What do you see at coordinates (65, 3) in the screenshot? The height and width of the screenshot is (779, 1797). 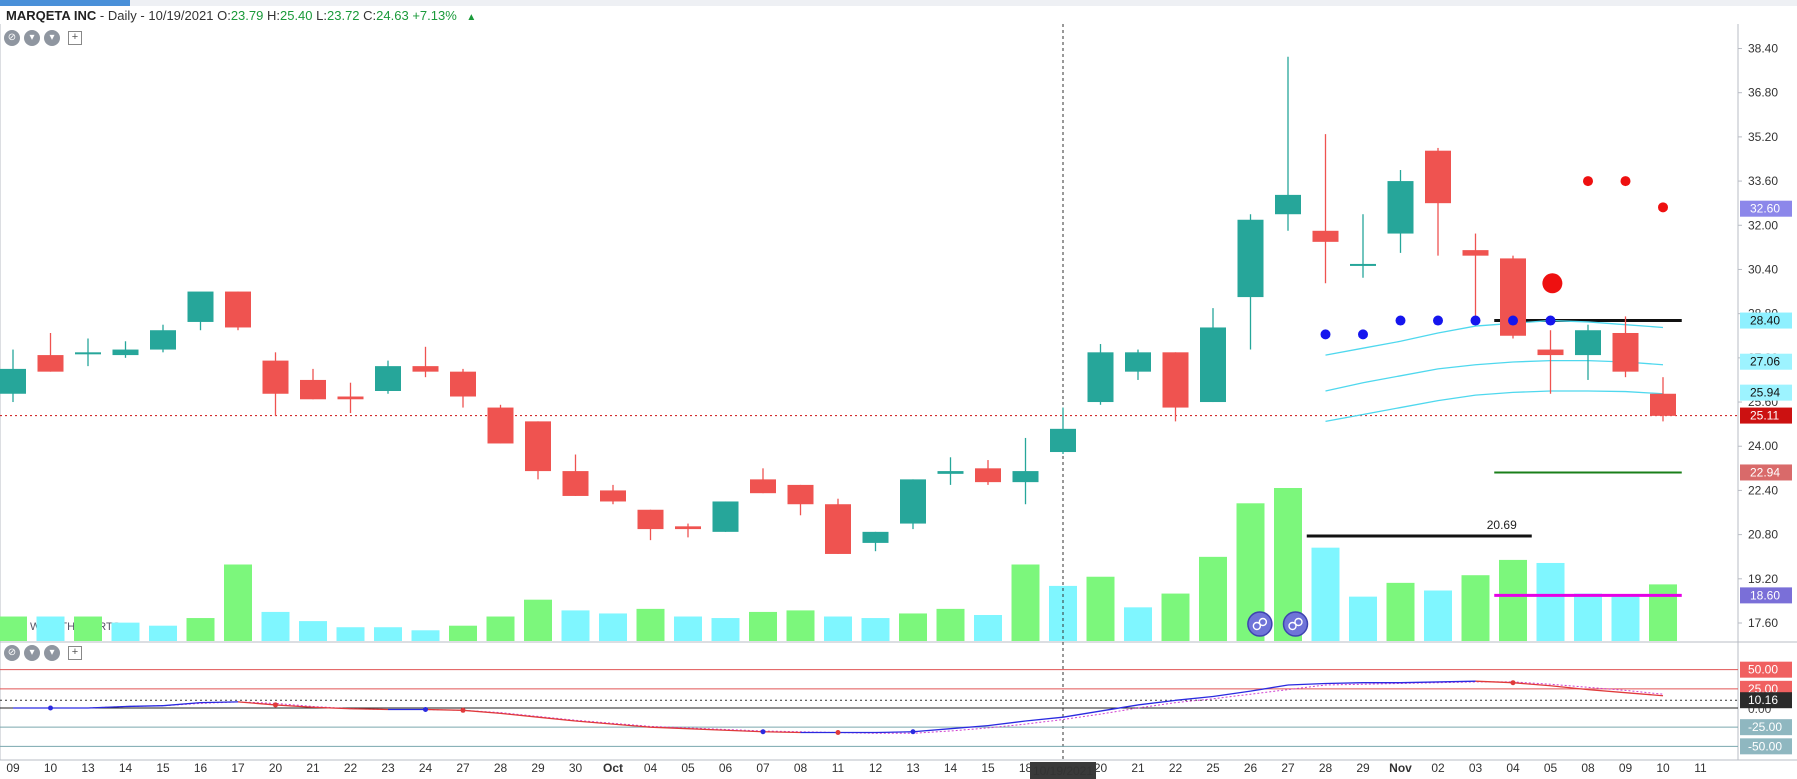 I see `active-tab-indicator` at bounding box center [65, 3].